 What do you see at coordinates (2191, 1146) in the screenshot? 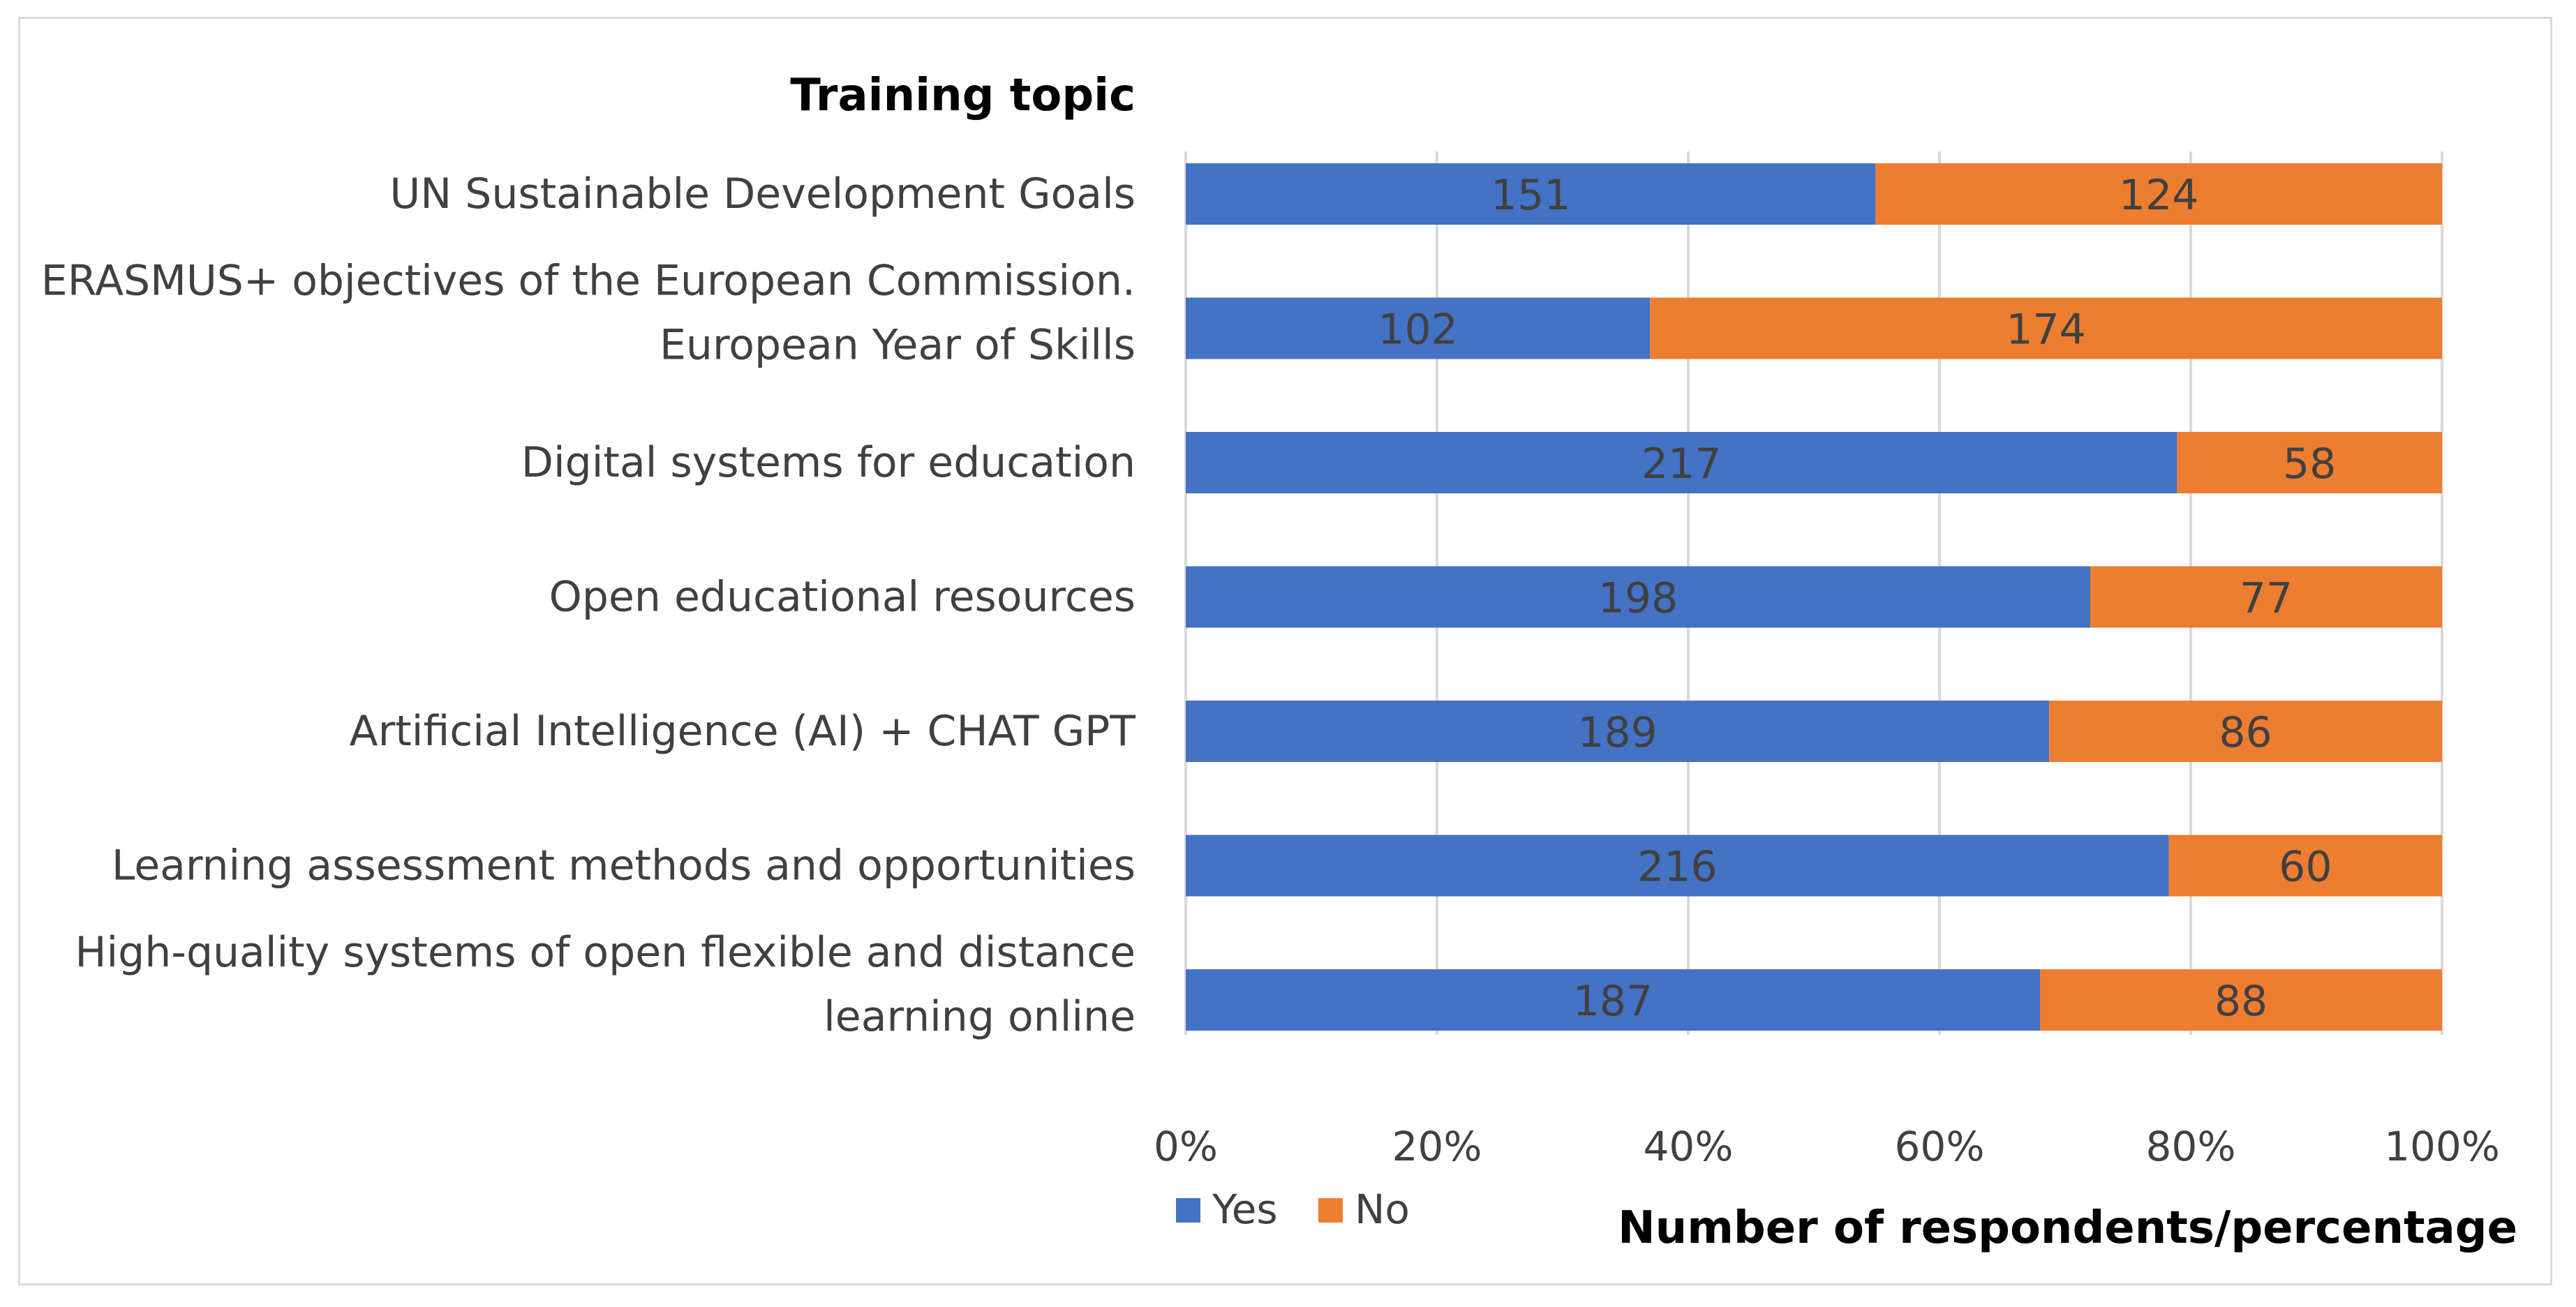
I see `x-tick-label: 80%` at bounding box center [2191, 1146].